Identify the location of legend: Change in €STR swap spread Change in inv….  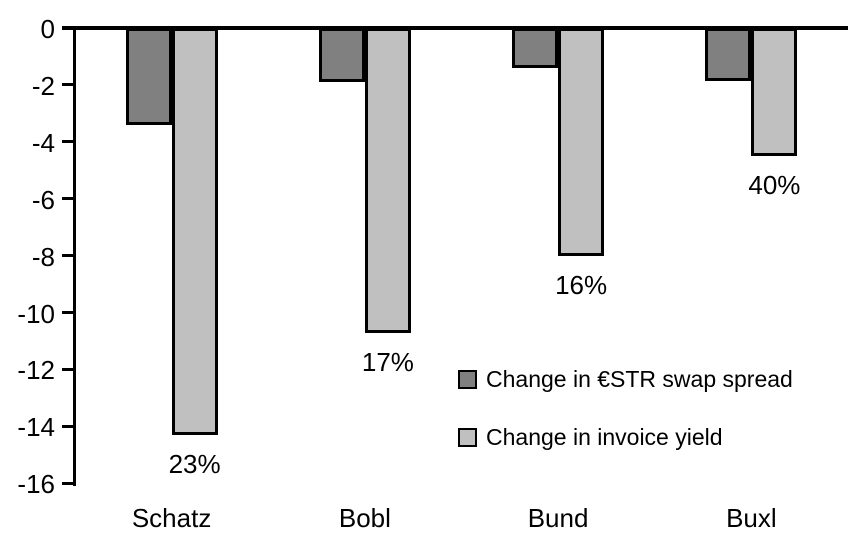
(625, 424).